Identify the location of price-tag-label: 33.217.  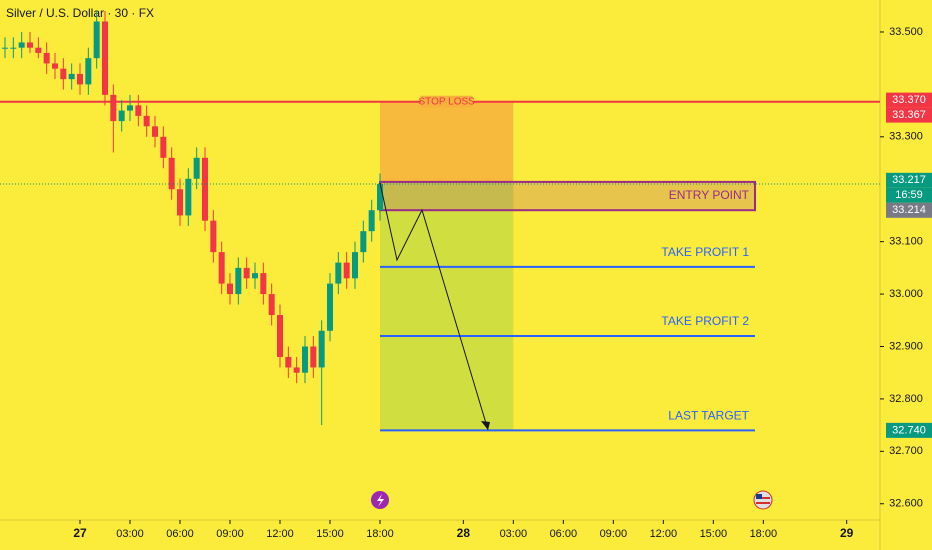
(909, 180).